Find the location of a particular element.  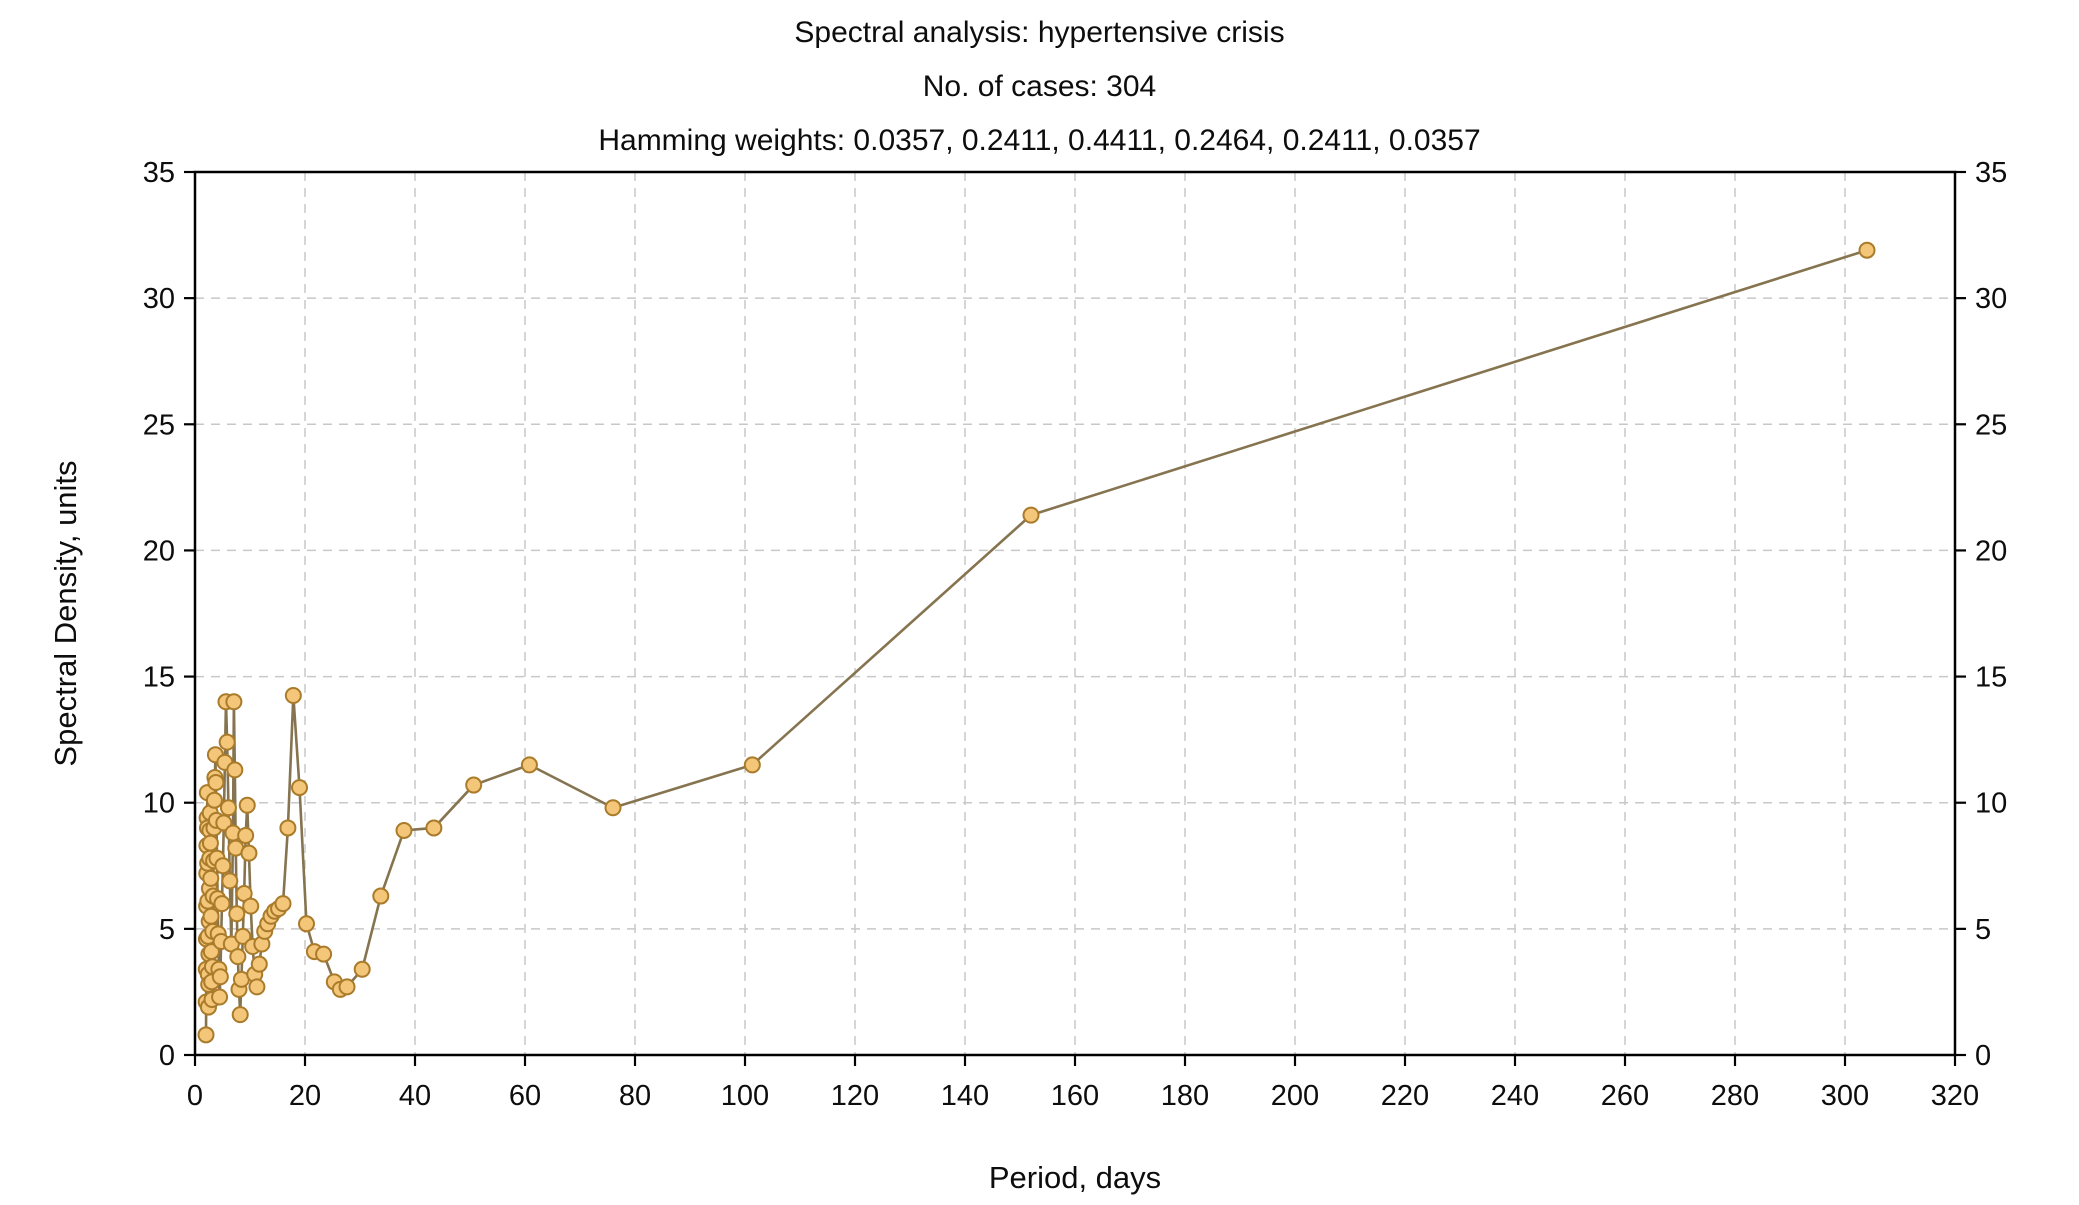

y-tick-label-right: 10 is located at coordinates (1991, 804).